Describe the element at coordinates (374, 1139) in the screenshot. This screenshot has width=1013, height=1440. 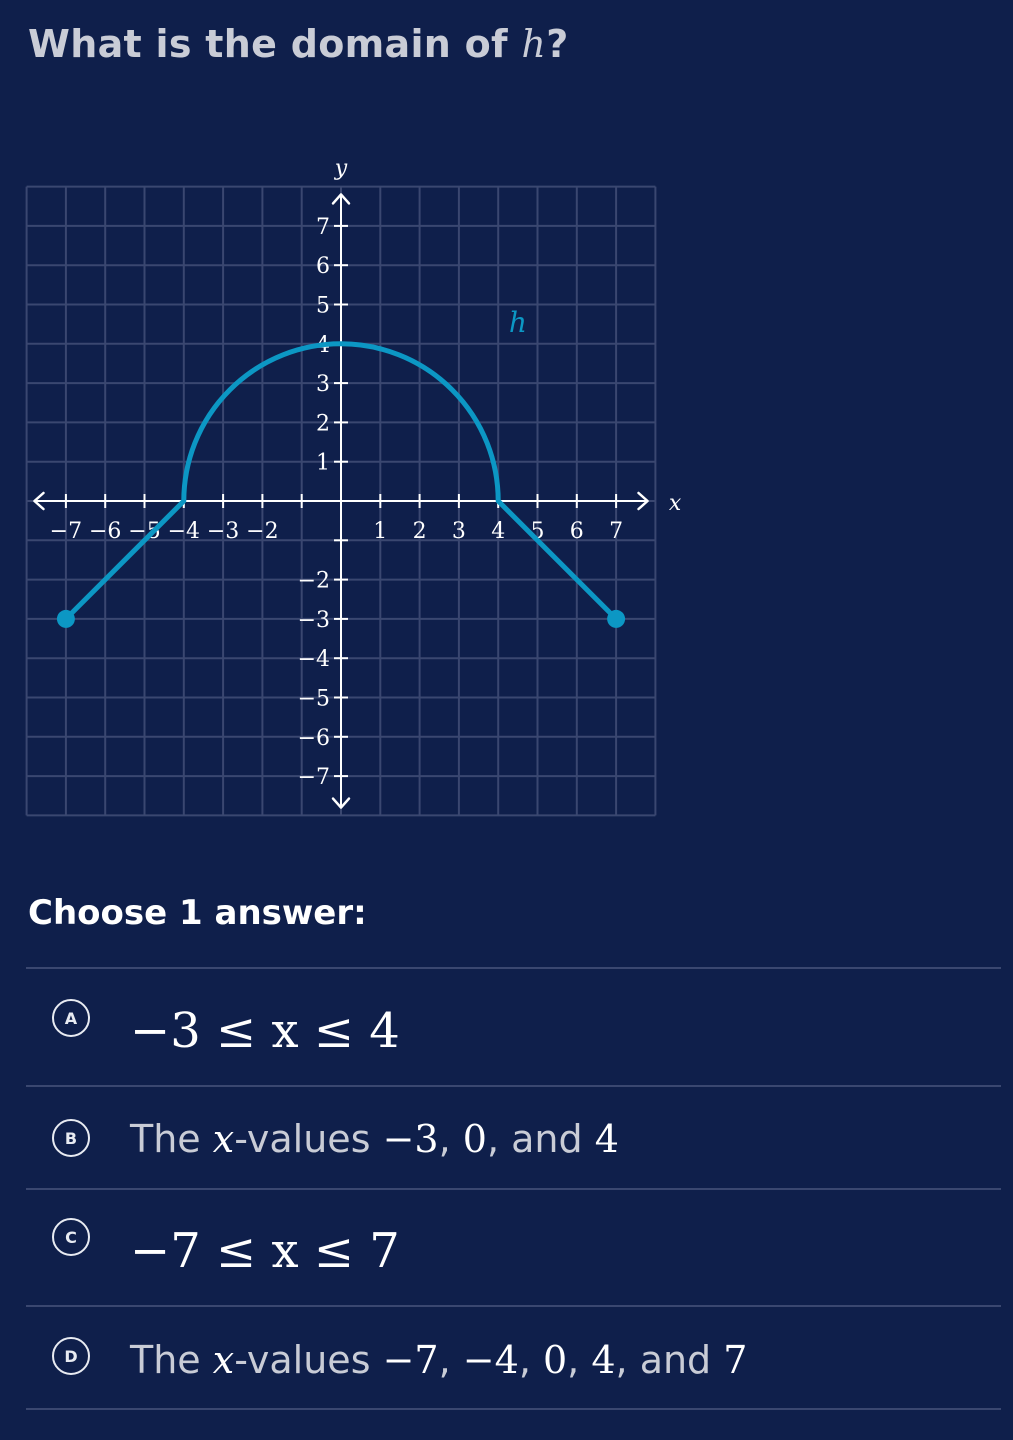
I see `choice-b-text: The x-values −3, 0, and 4` at that location.